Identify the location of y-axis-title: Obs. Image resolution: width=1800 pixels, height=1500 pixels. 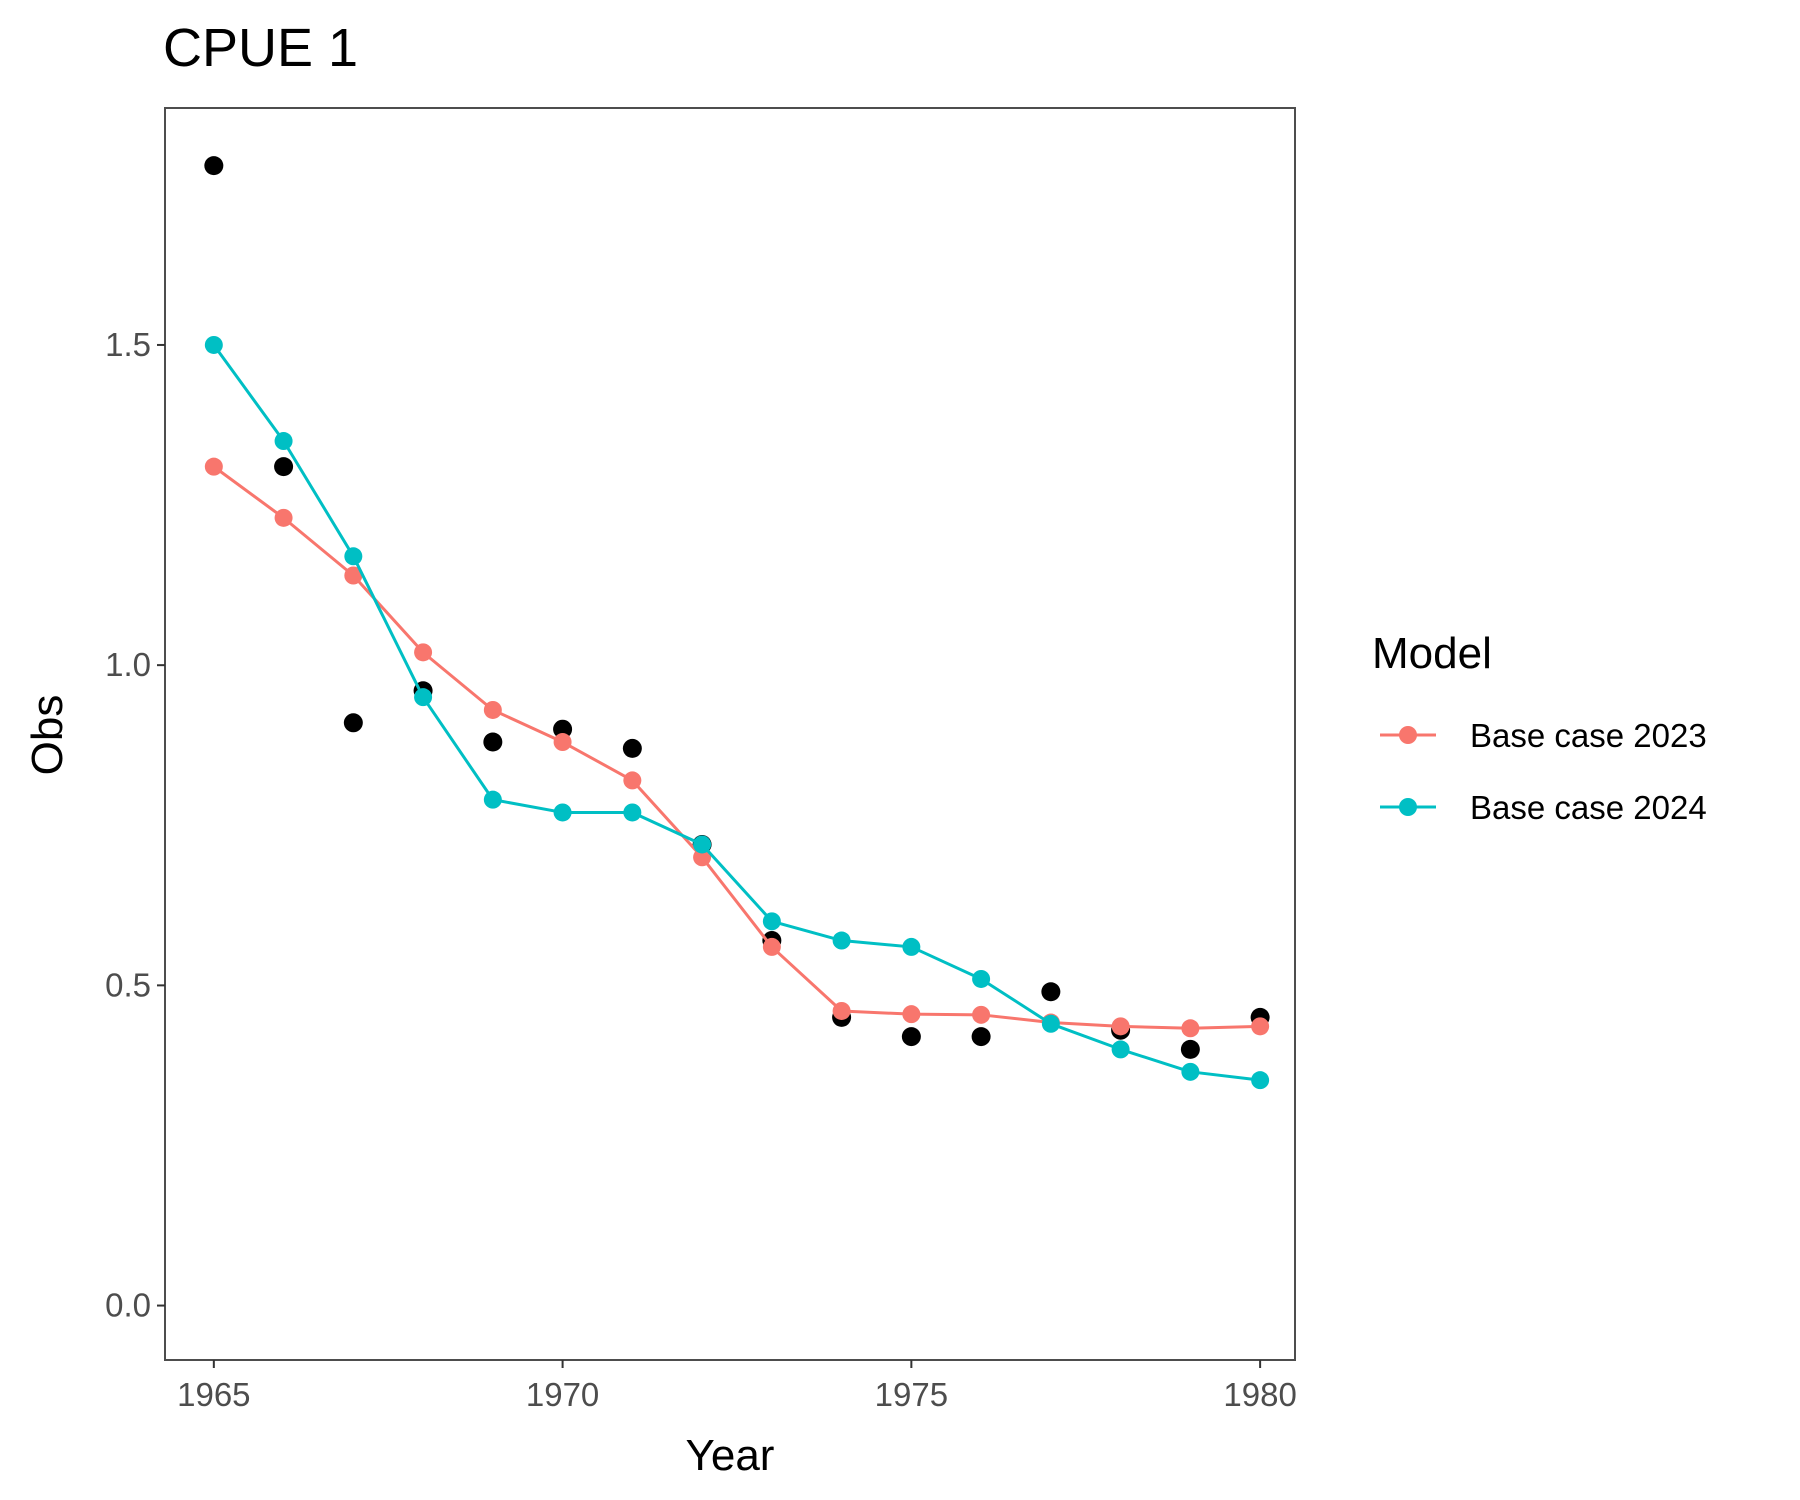
(47, 735).